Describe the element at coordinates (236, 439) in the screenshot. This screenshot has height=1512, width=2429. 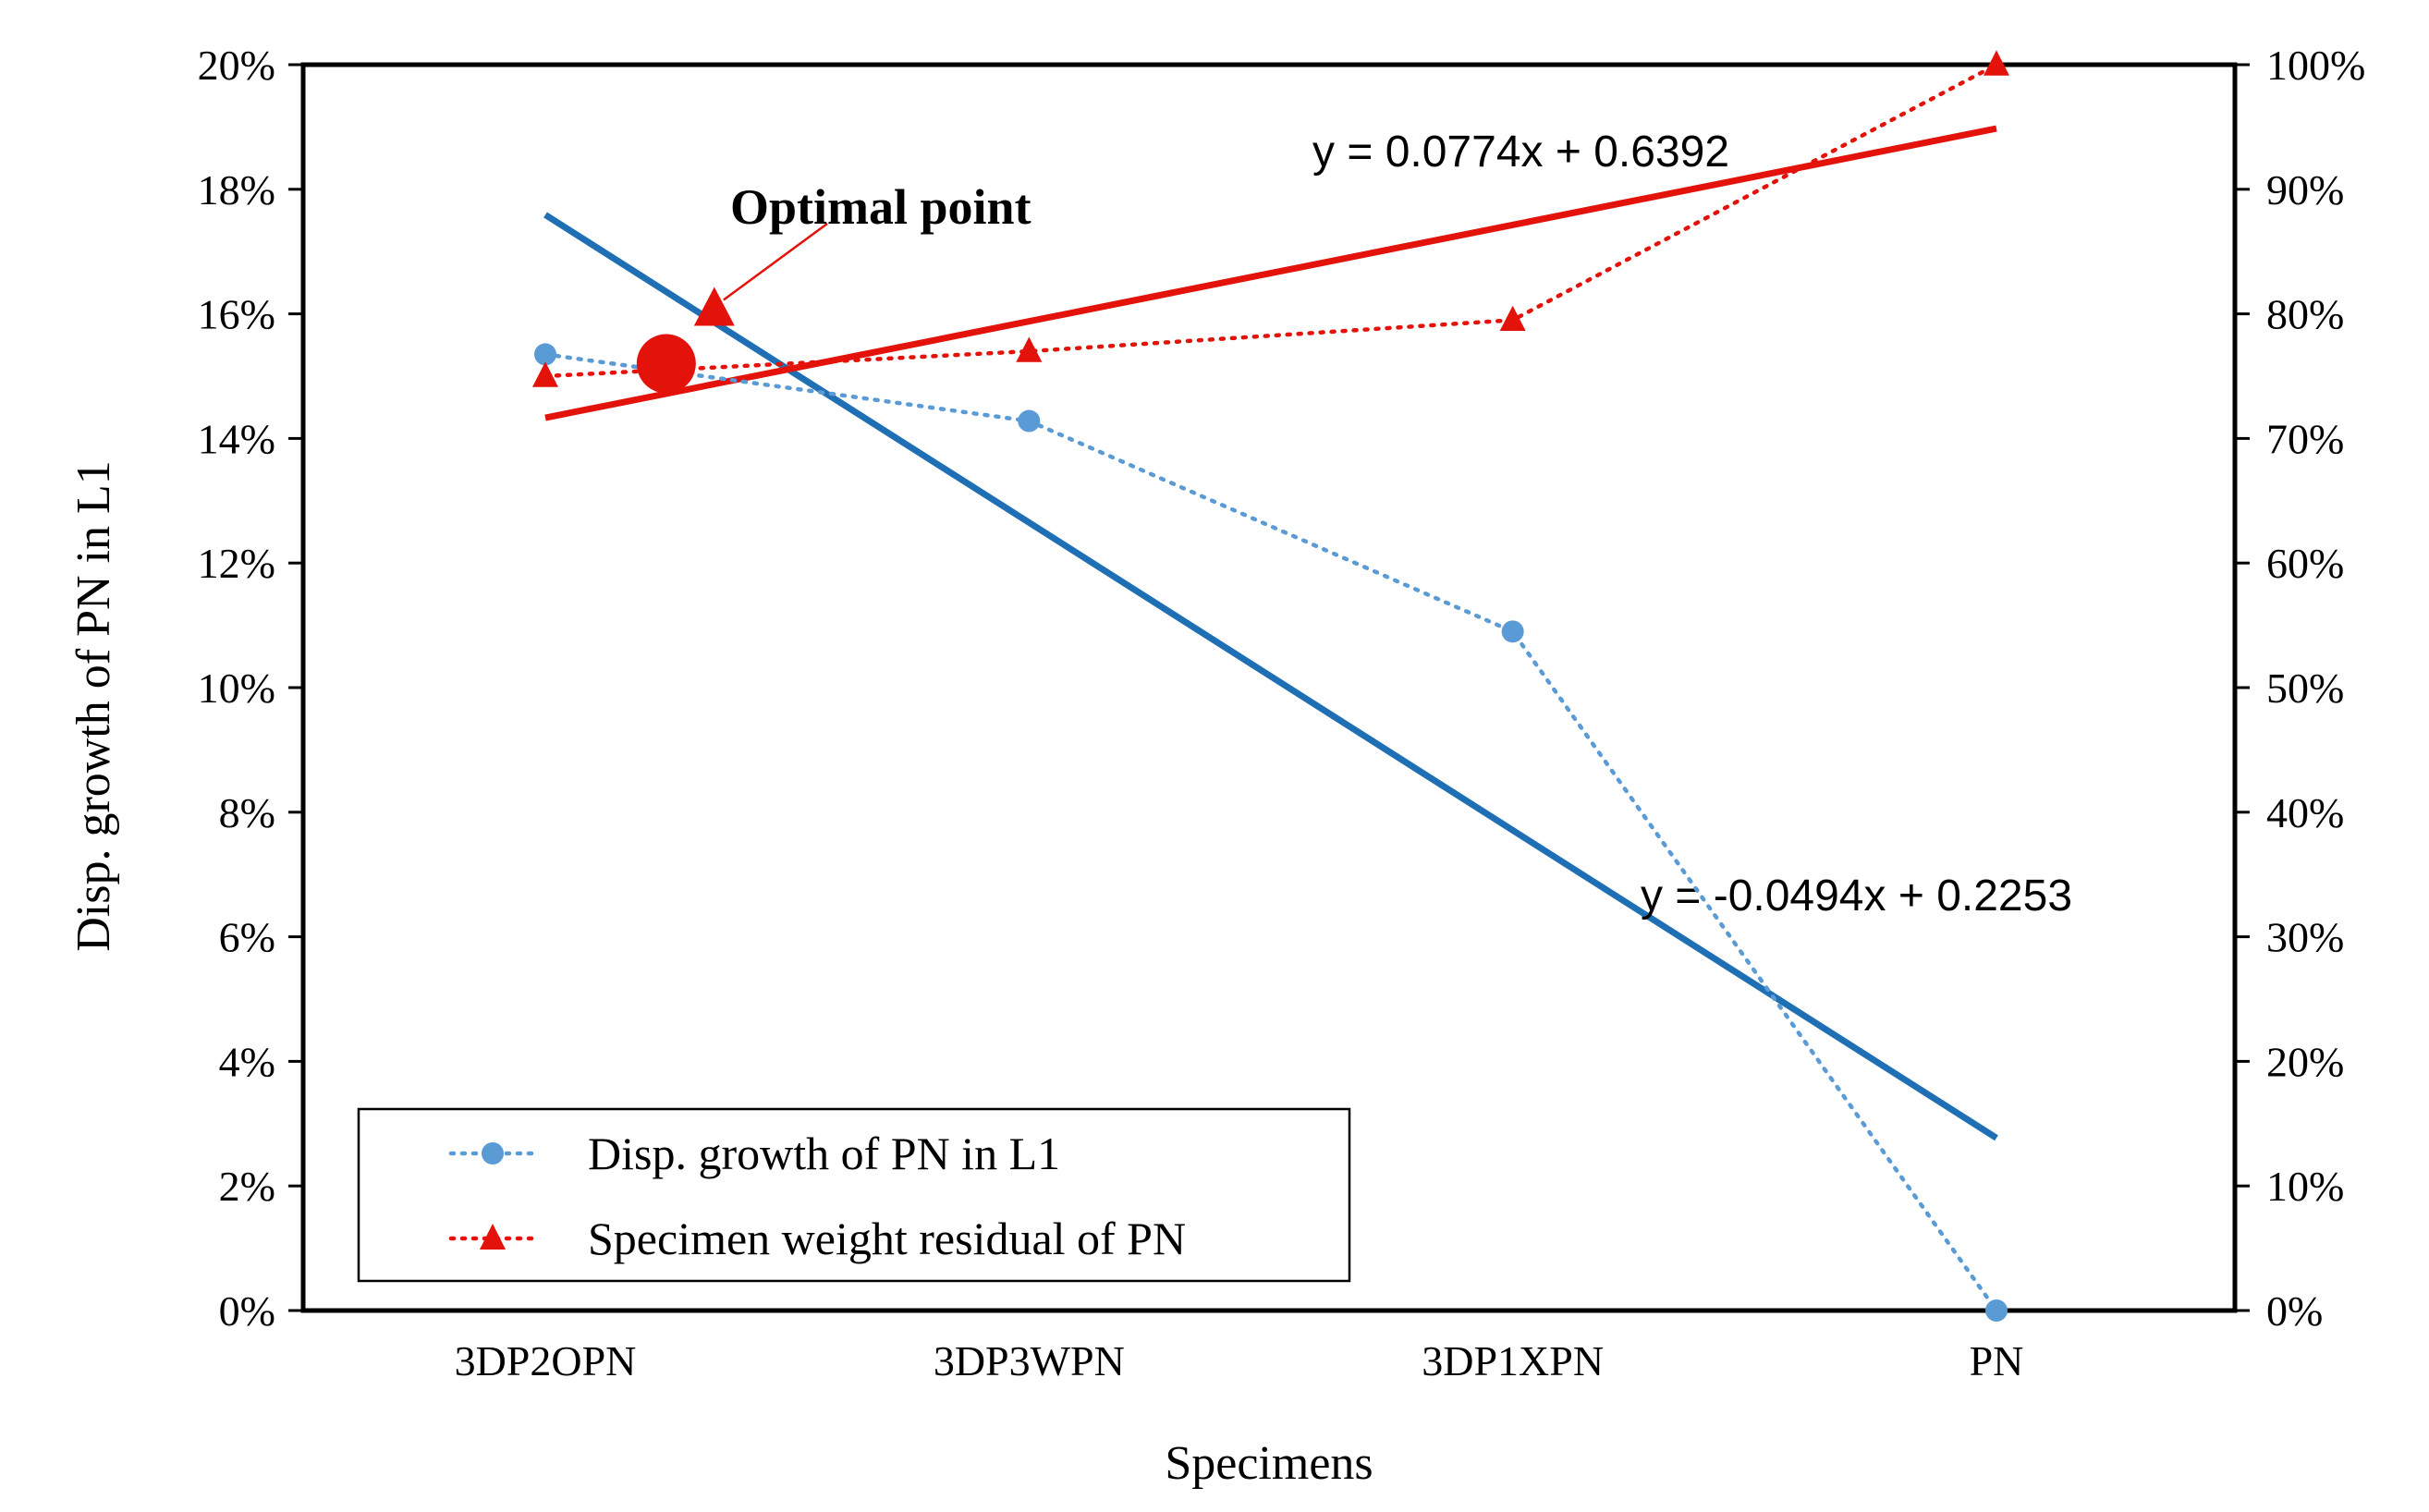
I see `left-tick-label: 14%` at that location.